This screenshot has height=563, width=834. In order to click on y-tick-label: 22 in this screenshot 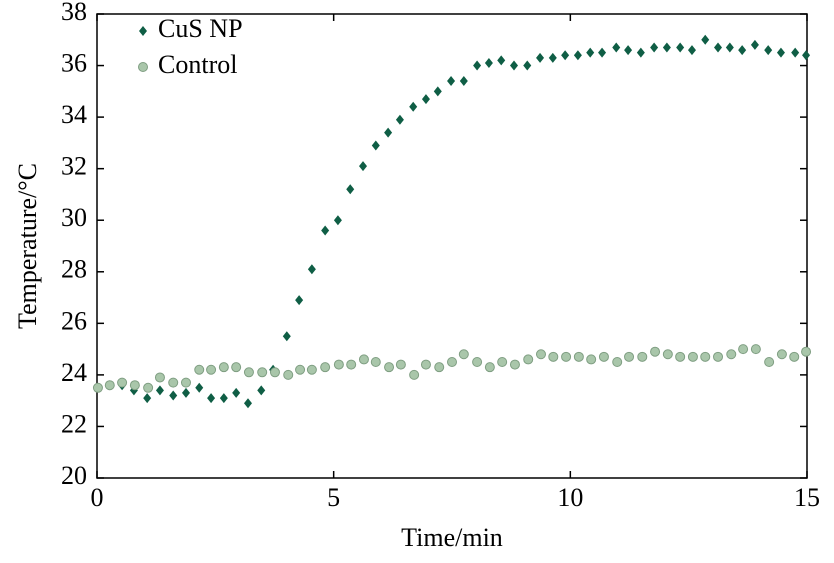, I will do `click(74, 423)`.